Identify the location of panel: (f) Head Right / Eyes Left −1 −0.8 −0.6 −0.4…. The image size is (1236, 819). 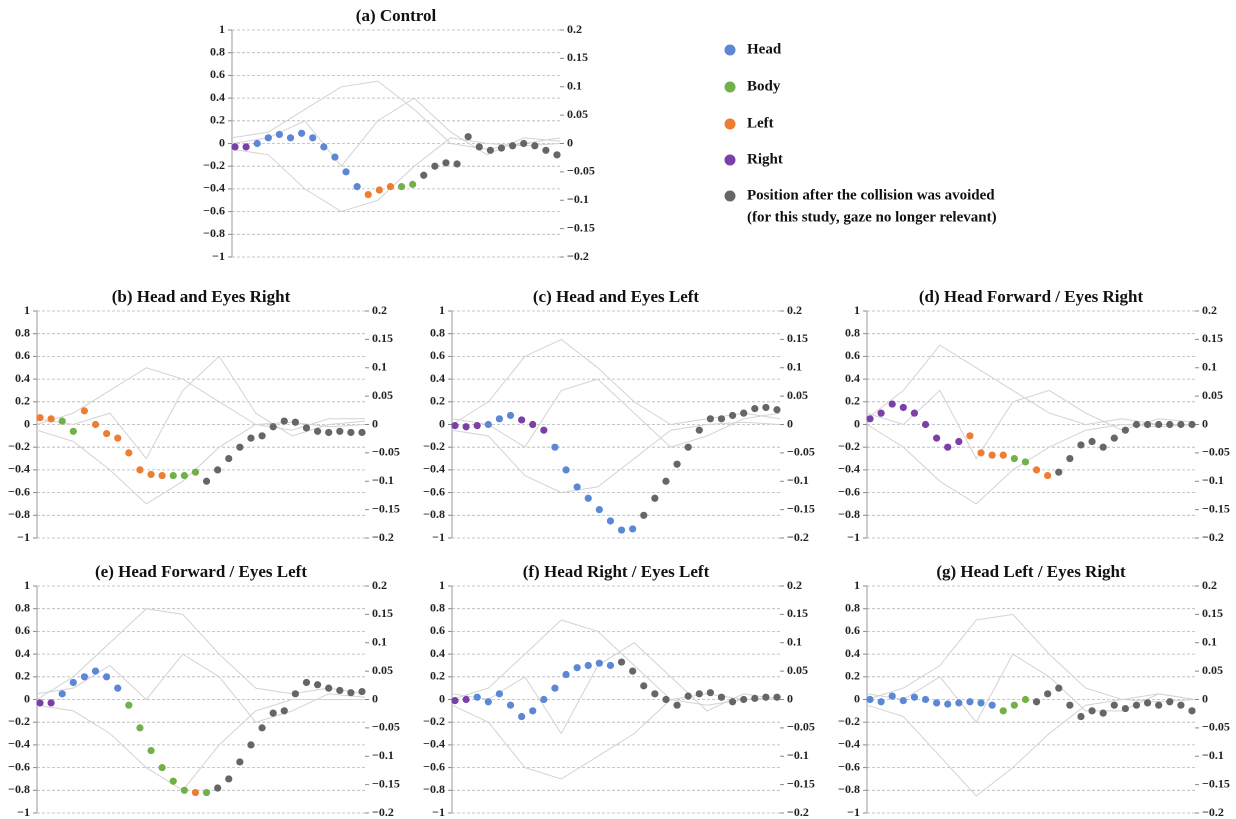
(619, 690).